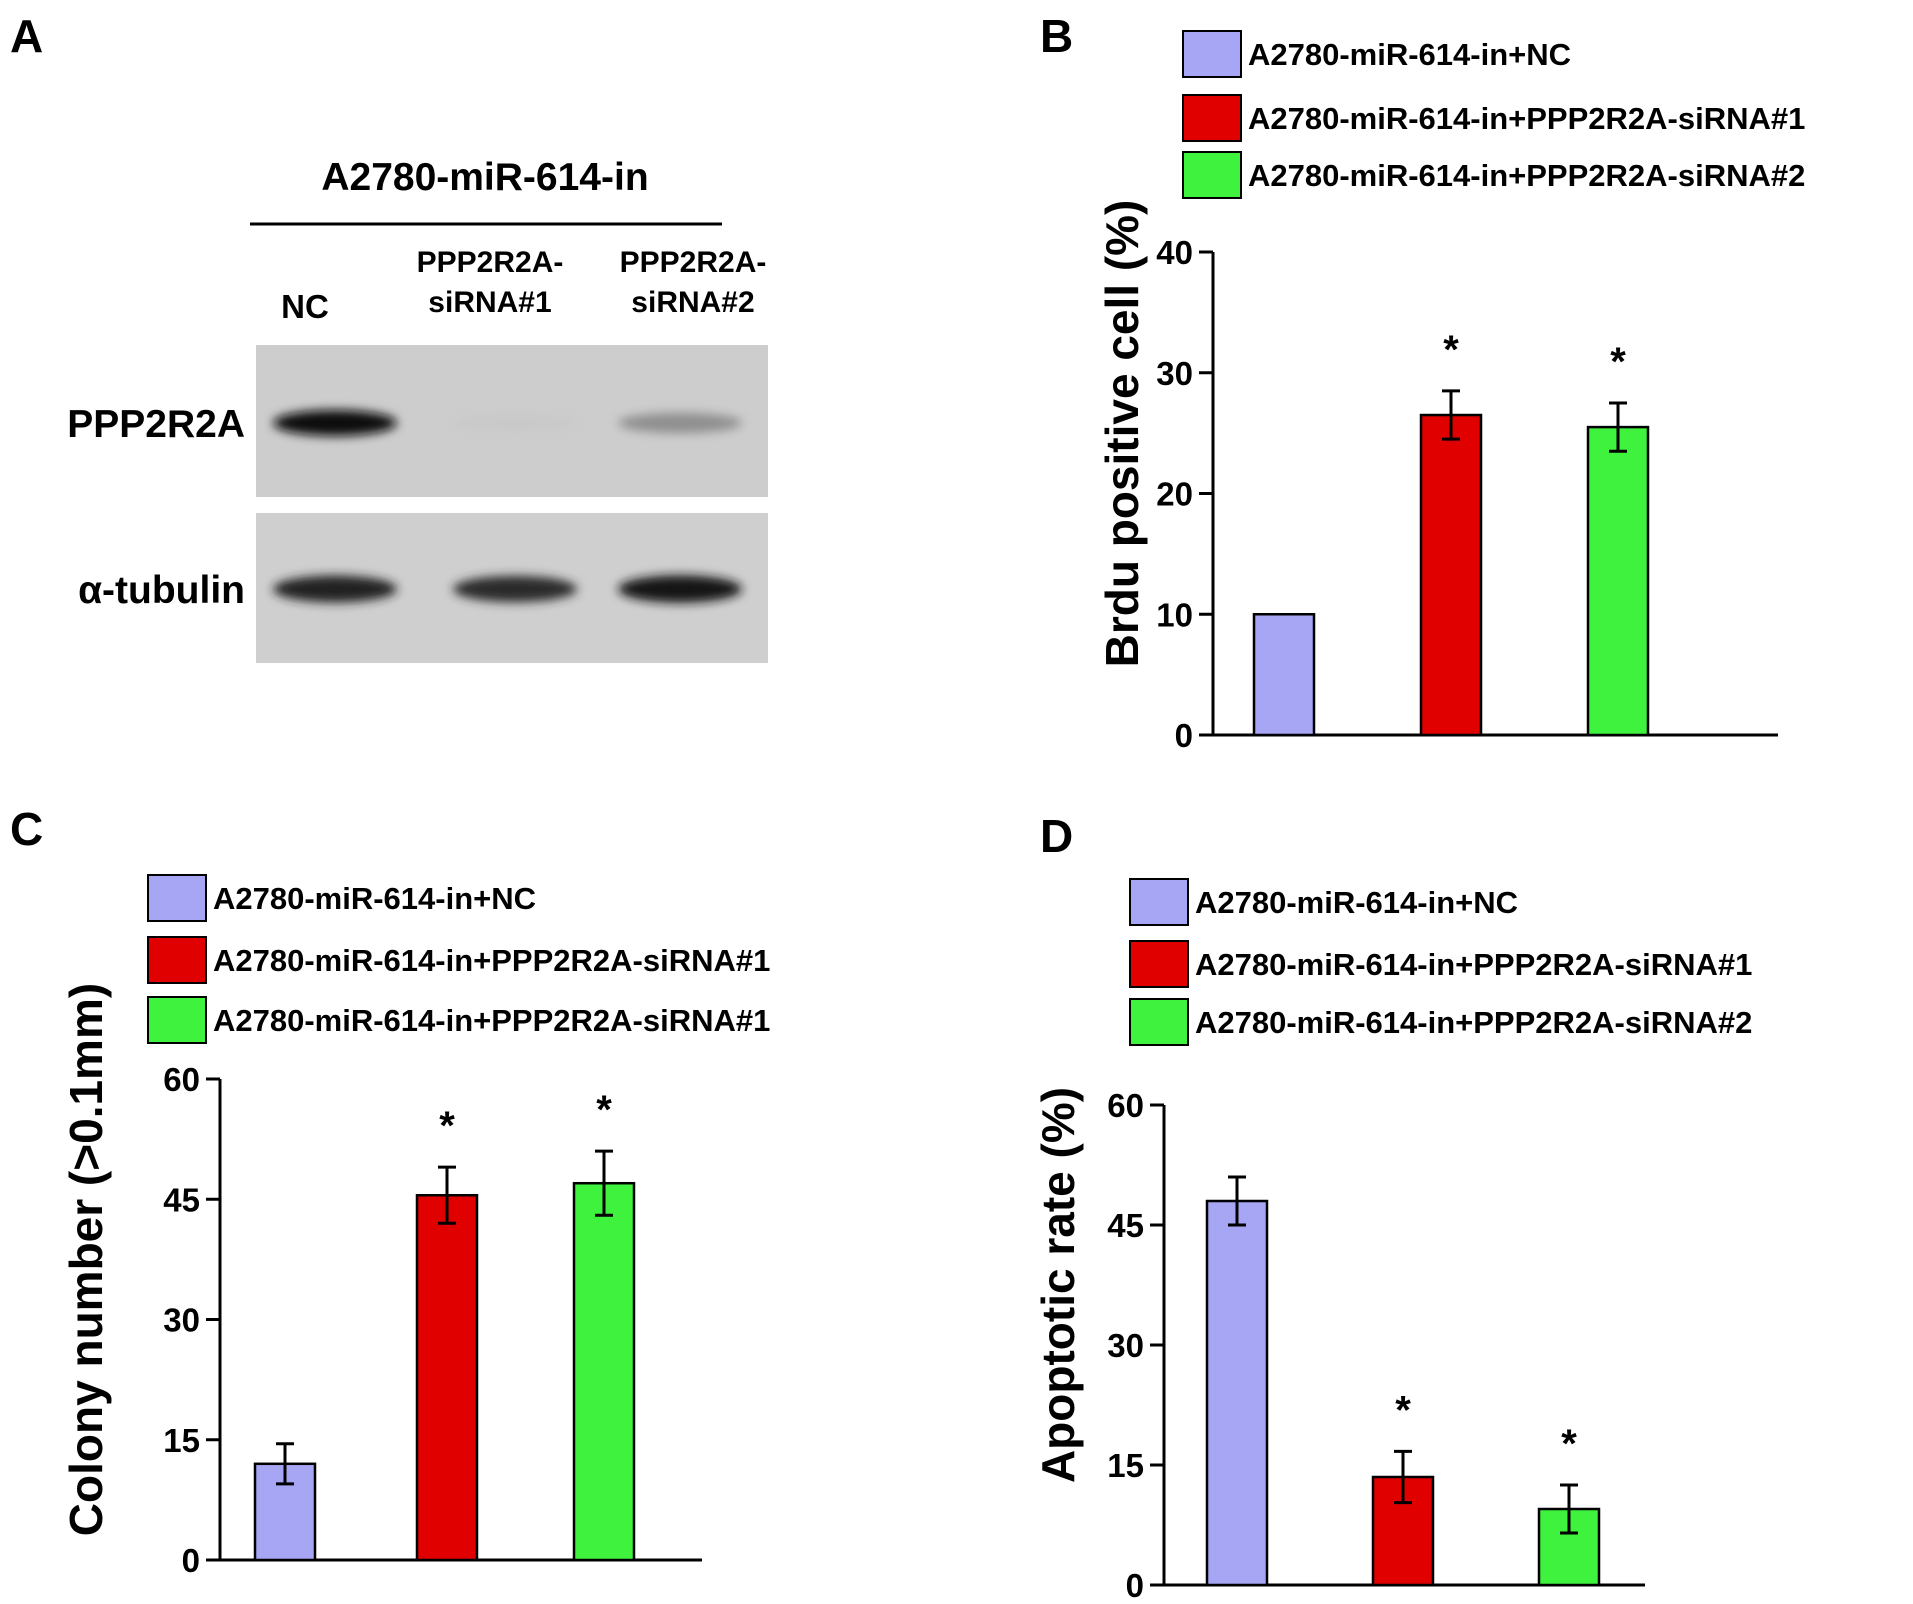 This screenshot has width=1913, height=1604. Describe the element at coordinates (1174, 494) in the screenshot. I see `y-tick-label: 20` at that location.